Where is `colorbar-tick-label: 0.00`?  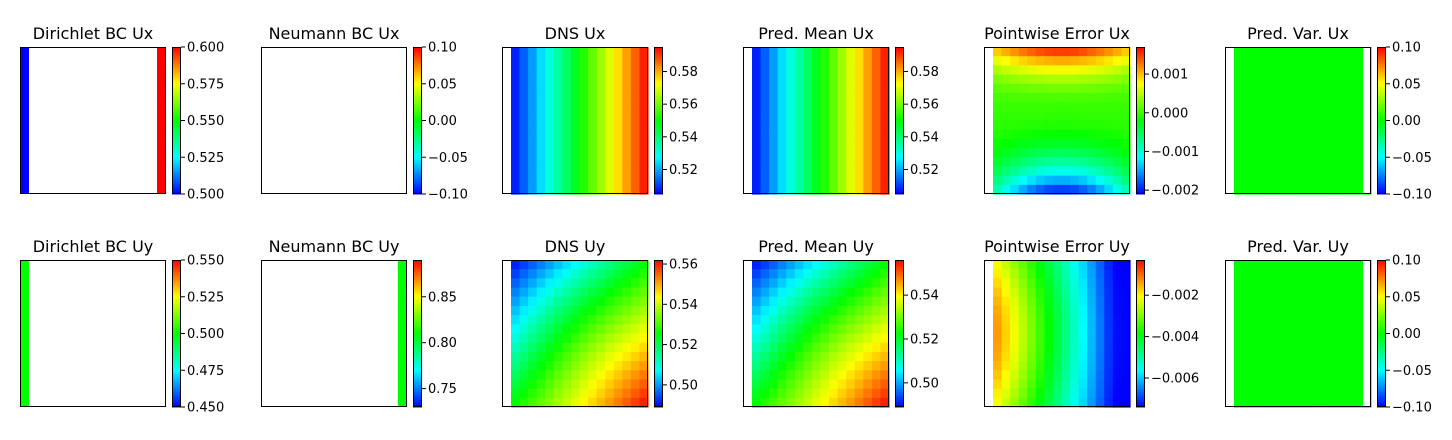 colorbar-tick-label: 0.00 is located at coordinates (1406, 121).